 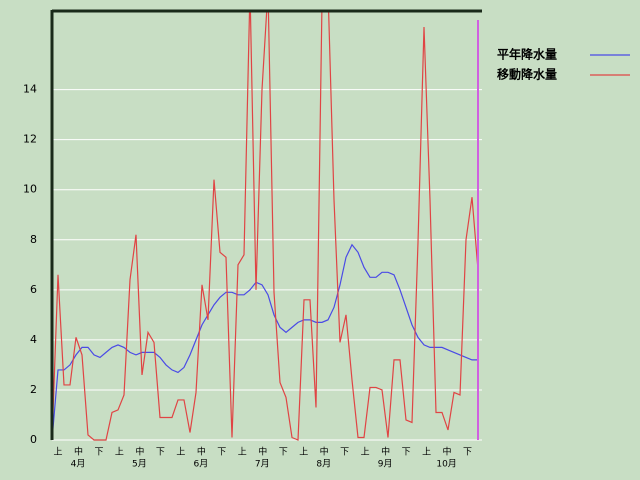 What do you see at coordinates (30, 189) in the screenshot?
I see `y-tick-label: 10` at bounding box center [30, 189].